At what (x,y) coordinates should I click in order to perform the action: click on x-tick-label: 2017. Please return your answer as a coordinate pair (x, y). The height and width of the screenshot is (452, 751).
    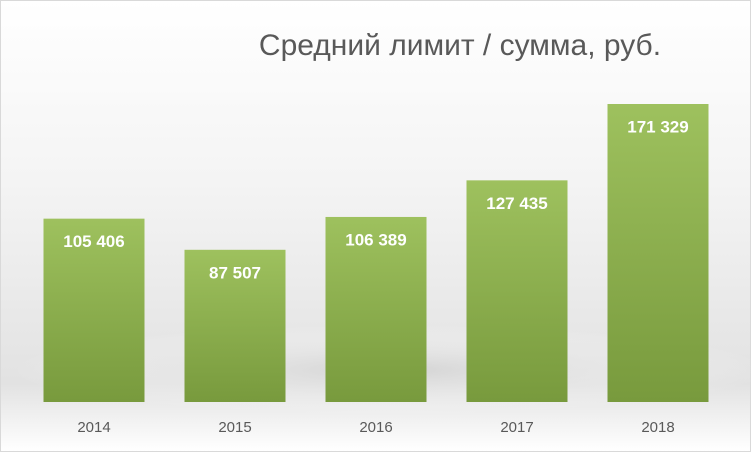
    Looking at the image, I should click on (516, 427).